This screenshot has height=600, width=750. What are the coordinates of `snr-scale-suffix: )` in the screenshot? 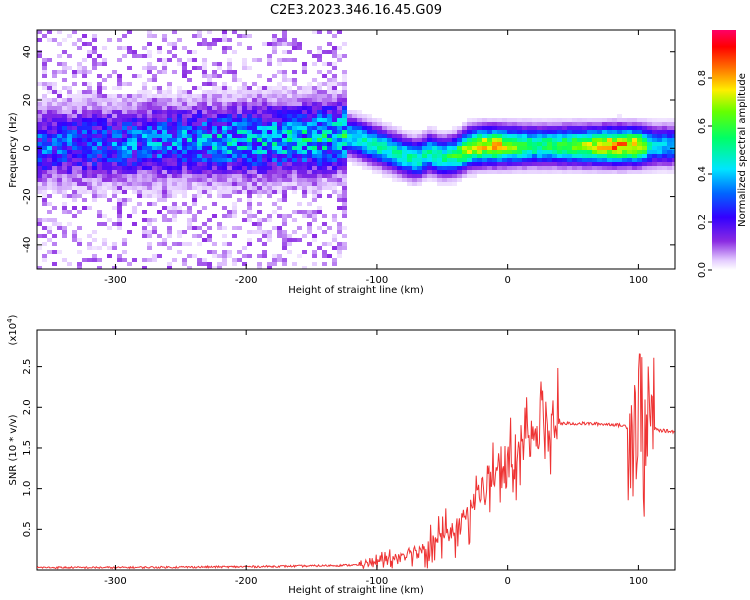 It's located at (13, 316).